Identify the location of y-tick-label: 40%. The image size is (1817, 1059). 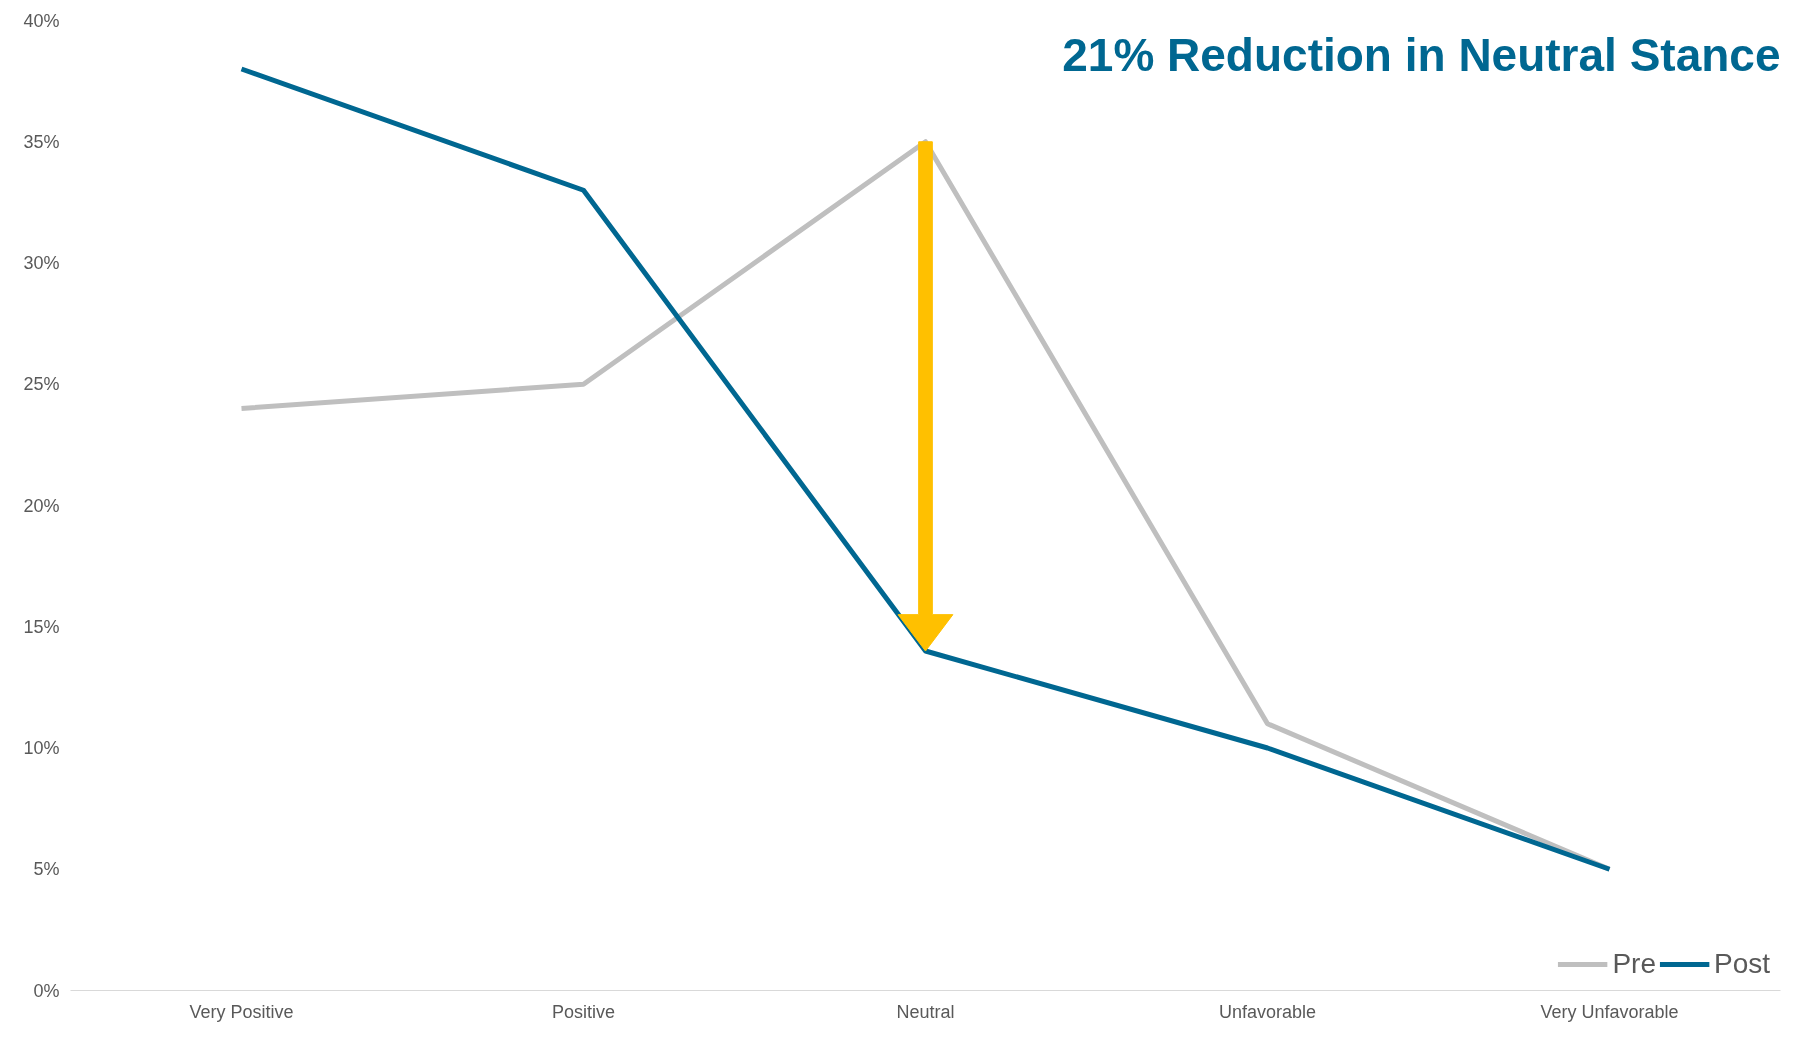
(41, 20).